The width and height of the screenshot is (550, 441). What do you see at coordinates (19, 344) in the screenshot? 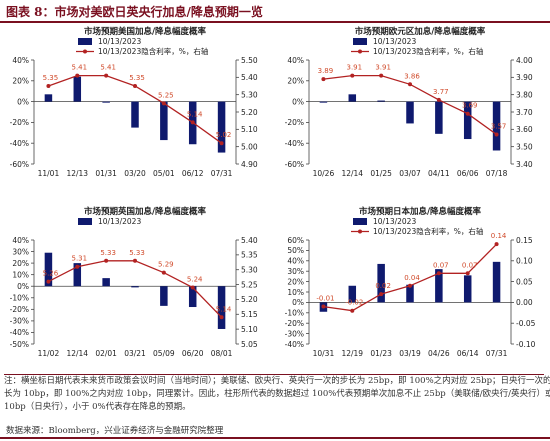
I see `left-axis-tick-label: -50%` at bounding box center [19, 344].